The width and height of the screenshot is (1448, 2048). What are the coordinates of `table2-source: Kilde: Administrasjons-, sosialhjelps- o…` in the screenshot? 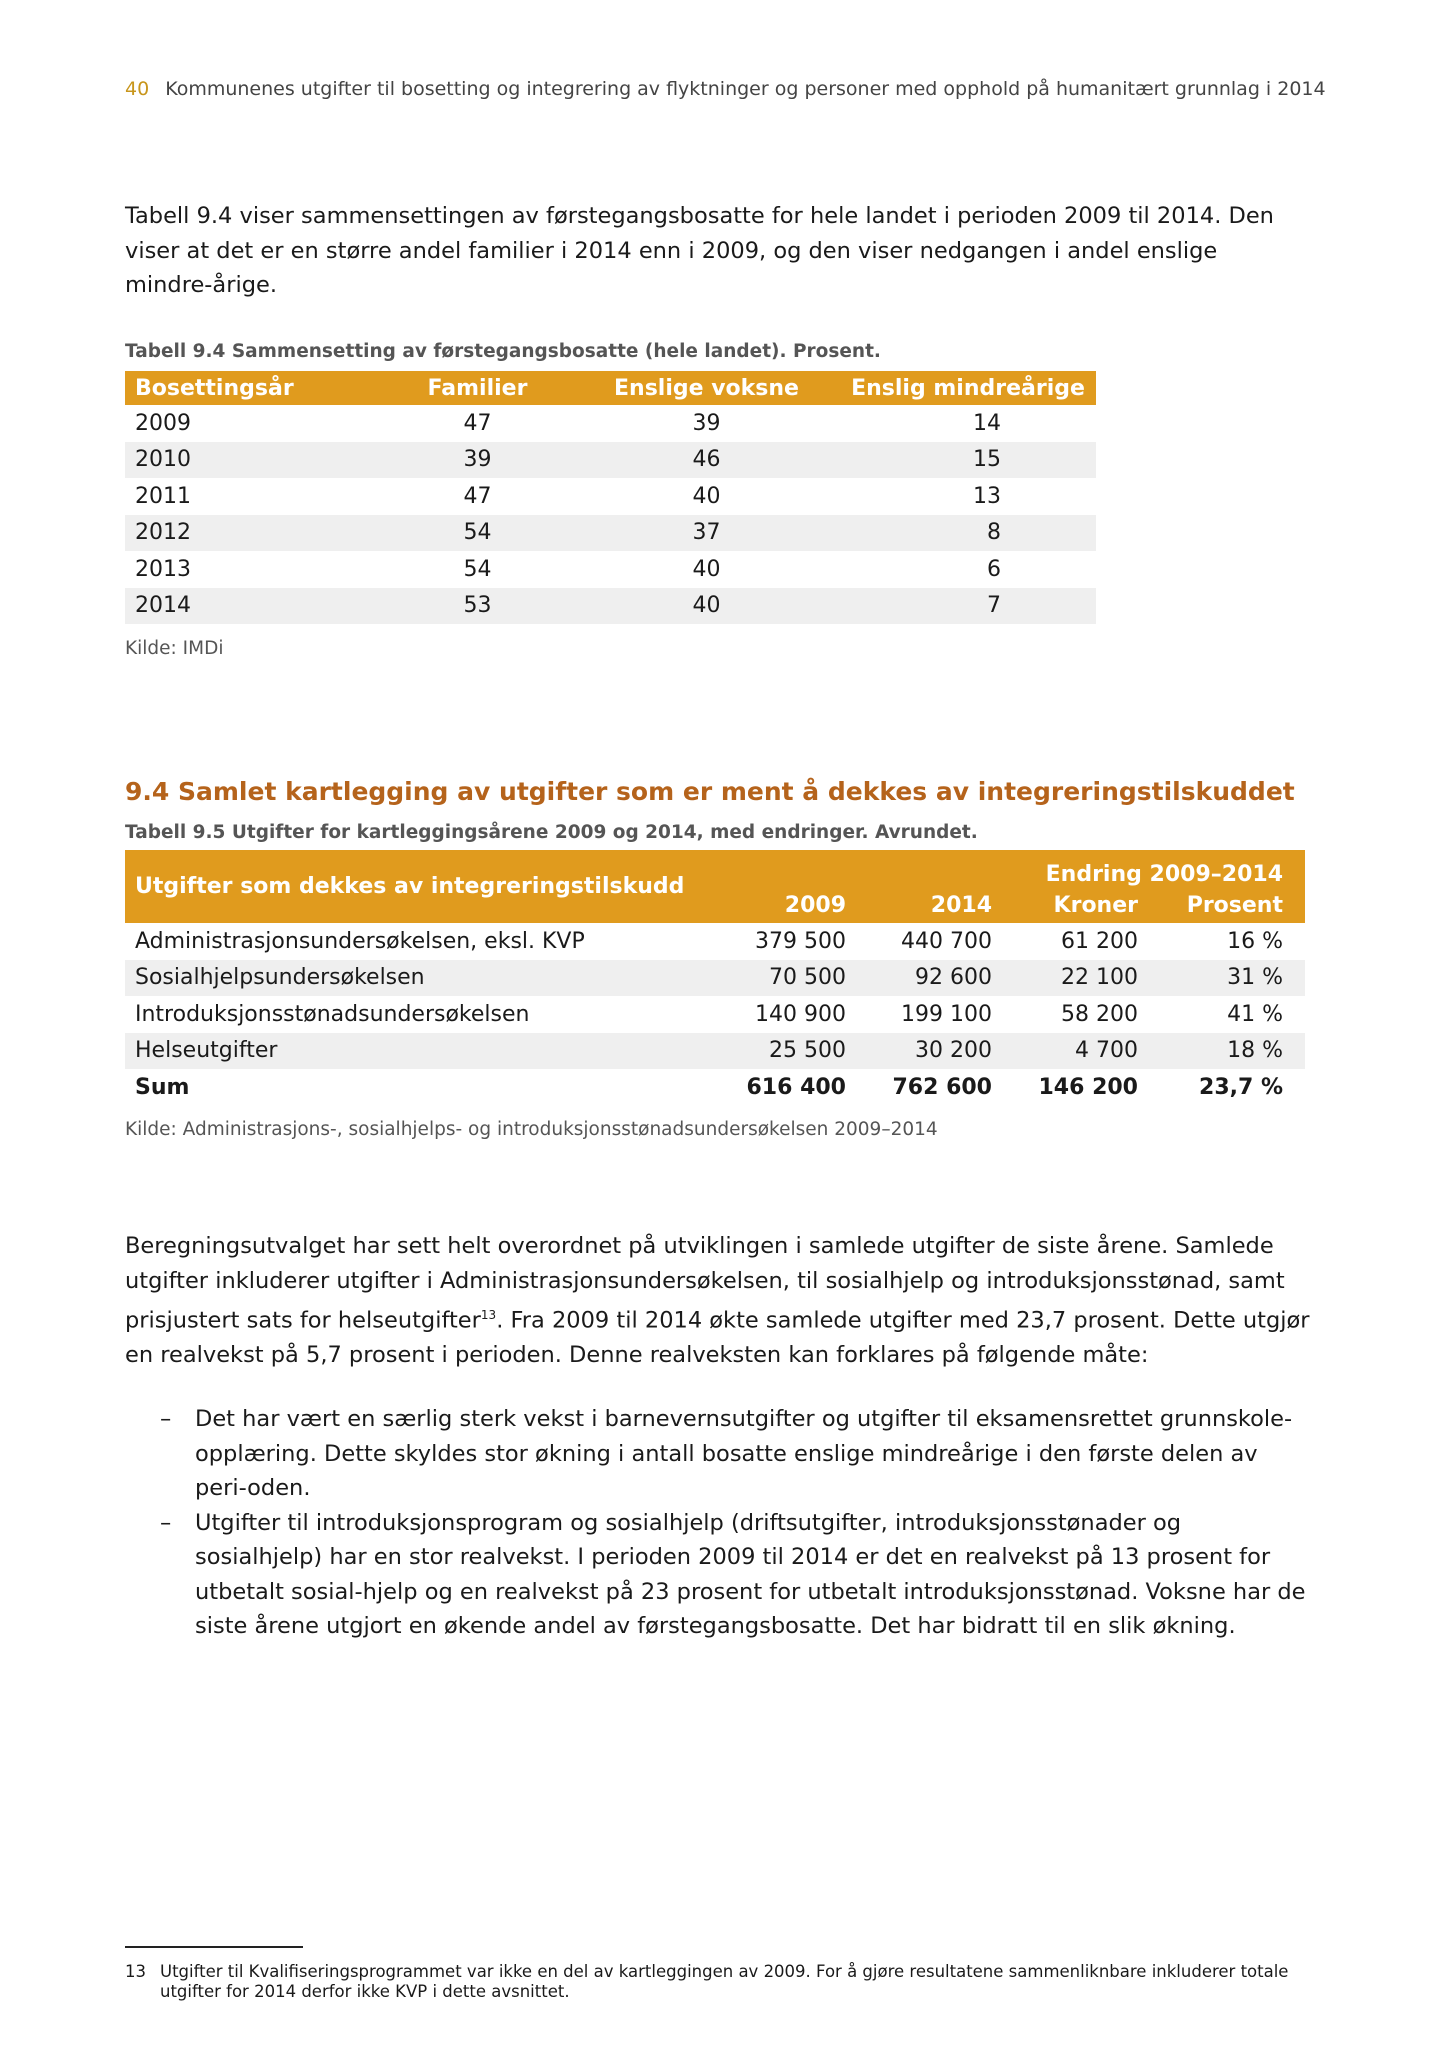 It's located at (531, 1129).